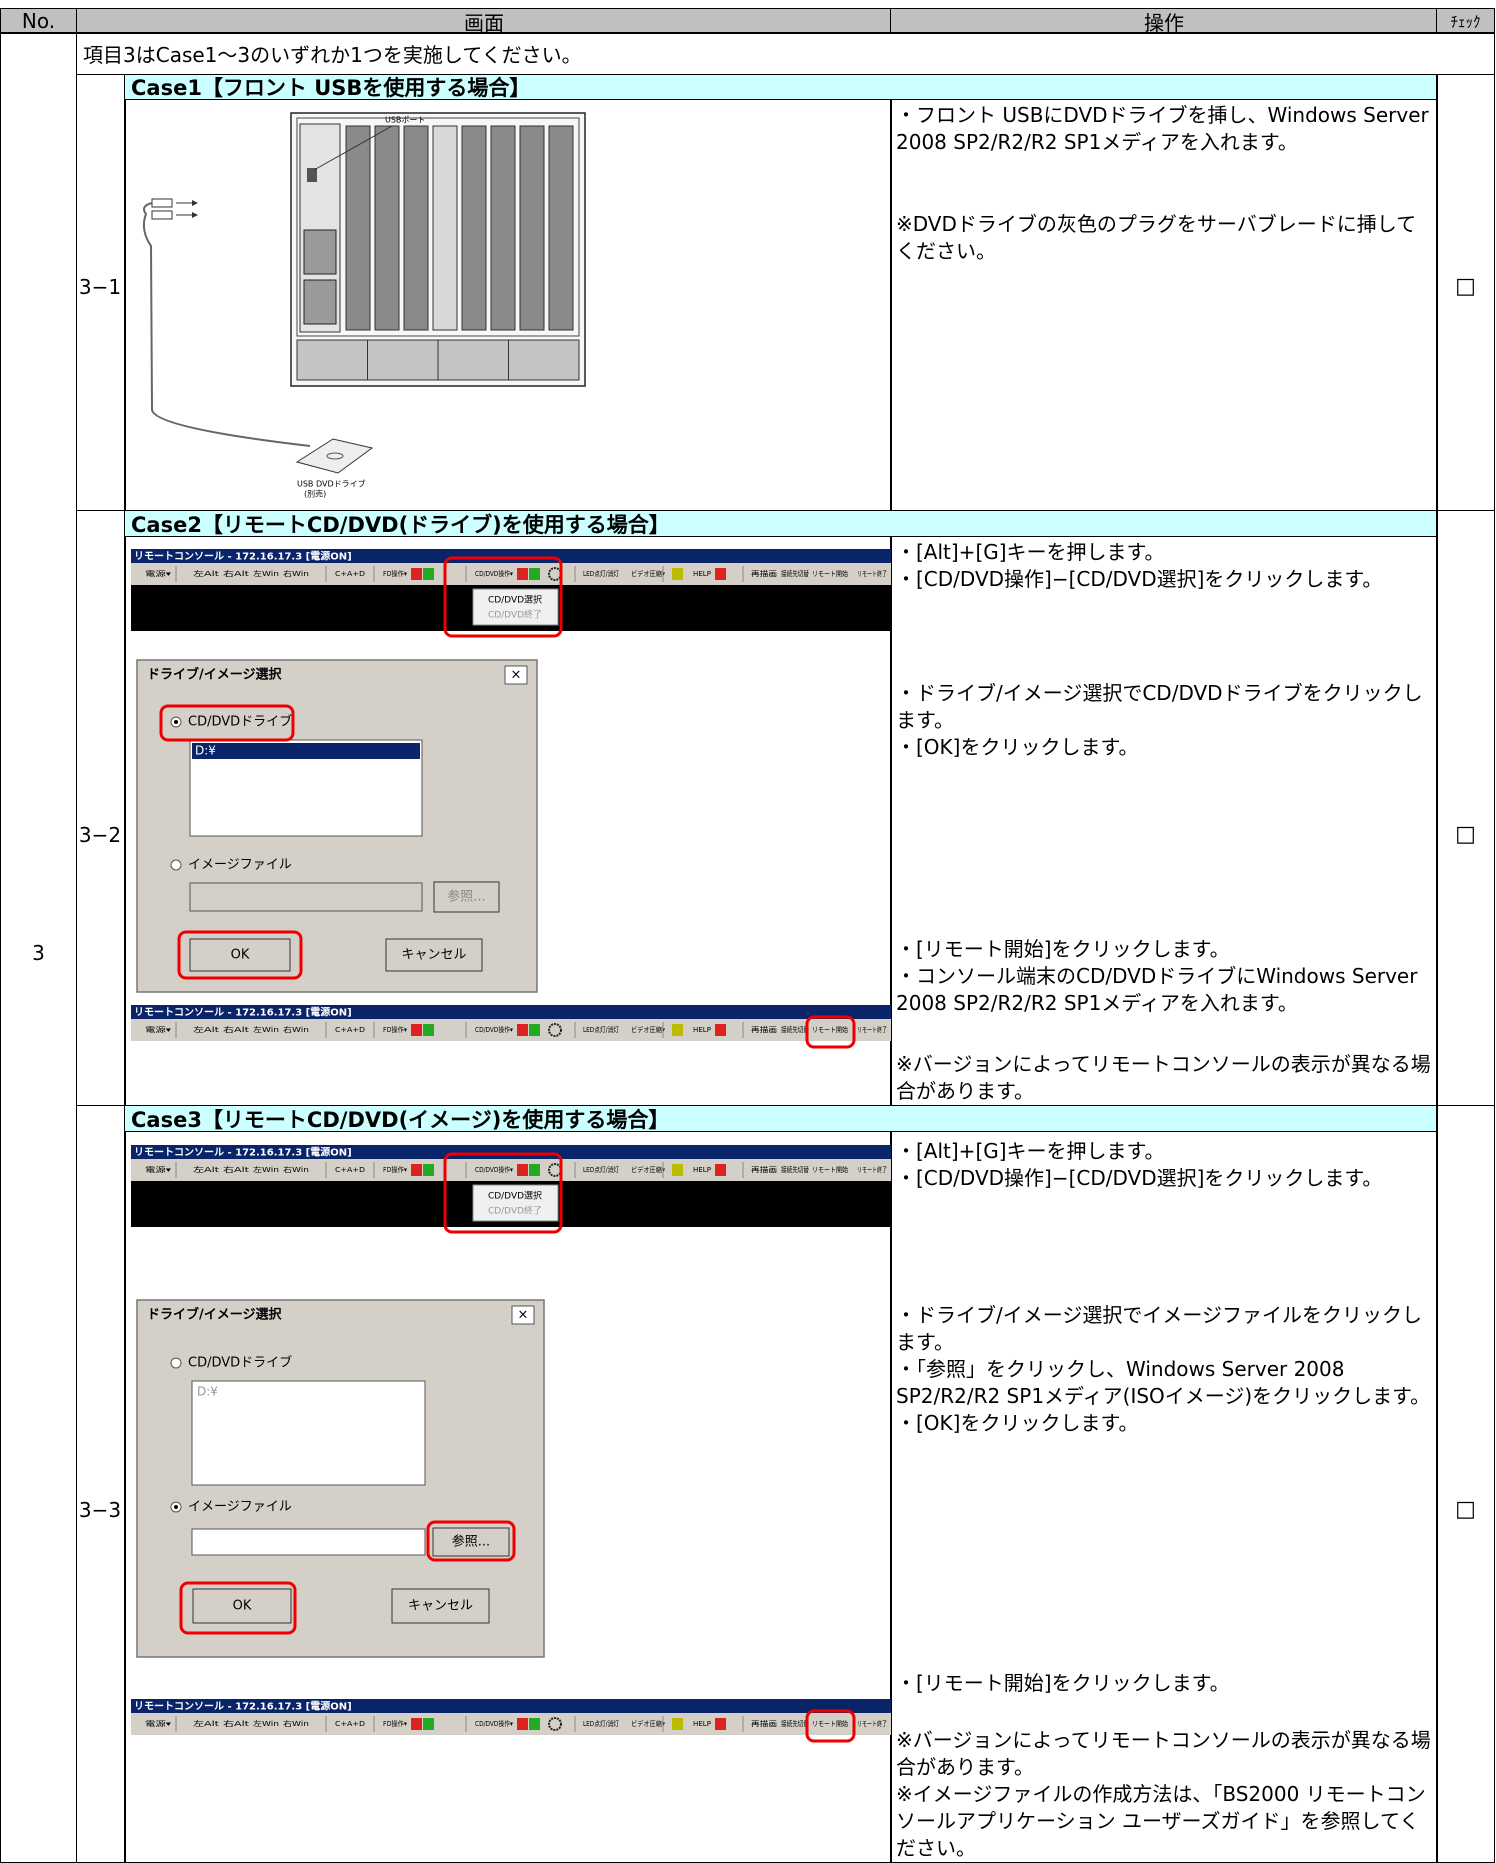  What do you see at coordinates (38, 953) in the screenshot?
I see `item-number: 3` at bounding box center [38, 953].